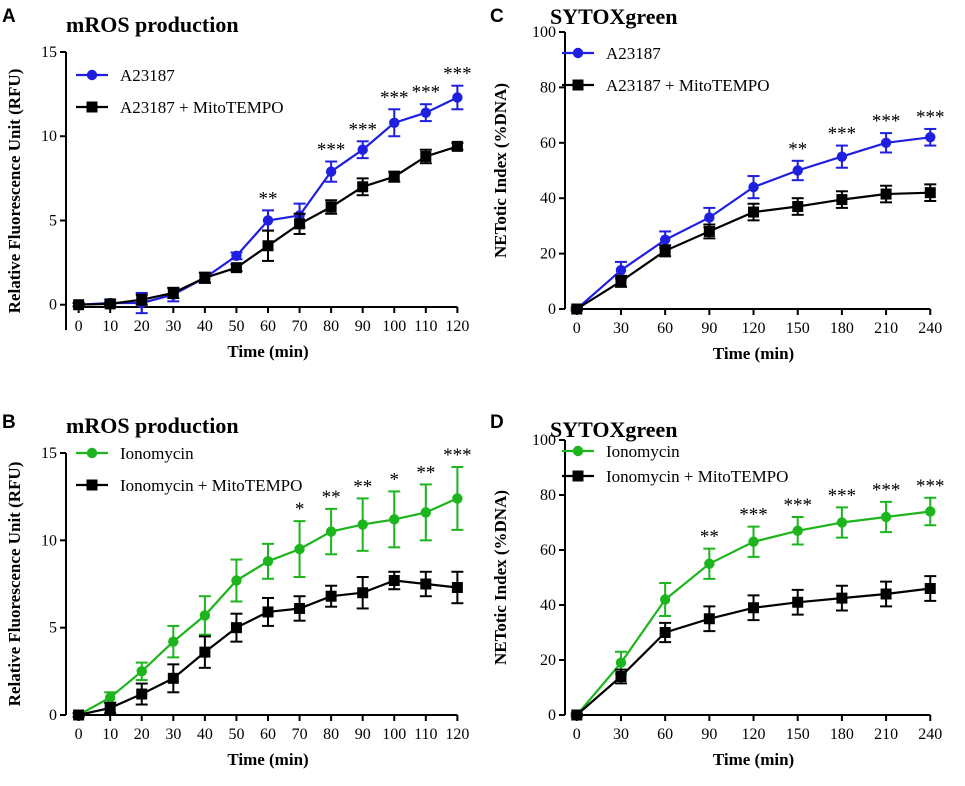 The image size is (965, 786). Describe the element at coordinates (544, 32) in the screenshot. I see `y-tick-label: 100` at that location.